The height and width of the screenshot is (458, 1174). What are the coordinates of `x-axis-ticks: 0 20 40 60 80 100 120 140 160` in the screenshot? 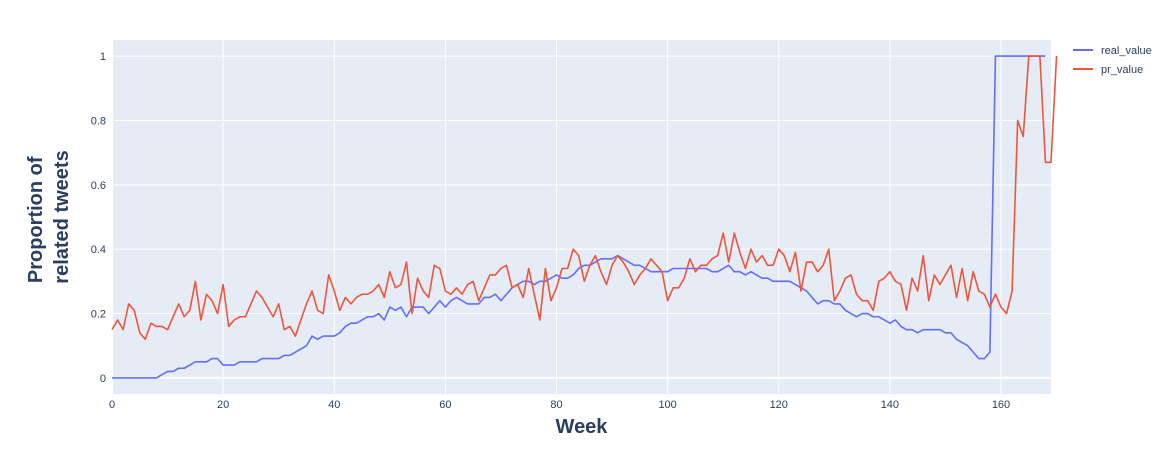 It's located at (559, 405).